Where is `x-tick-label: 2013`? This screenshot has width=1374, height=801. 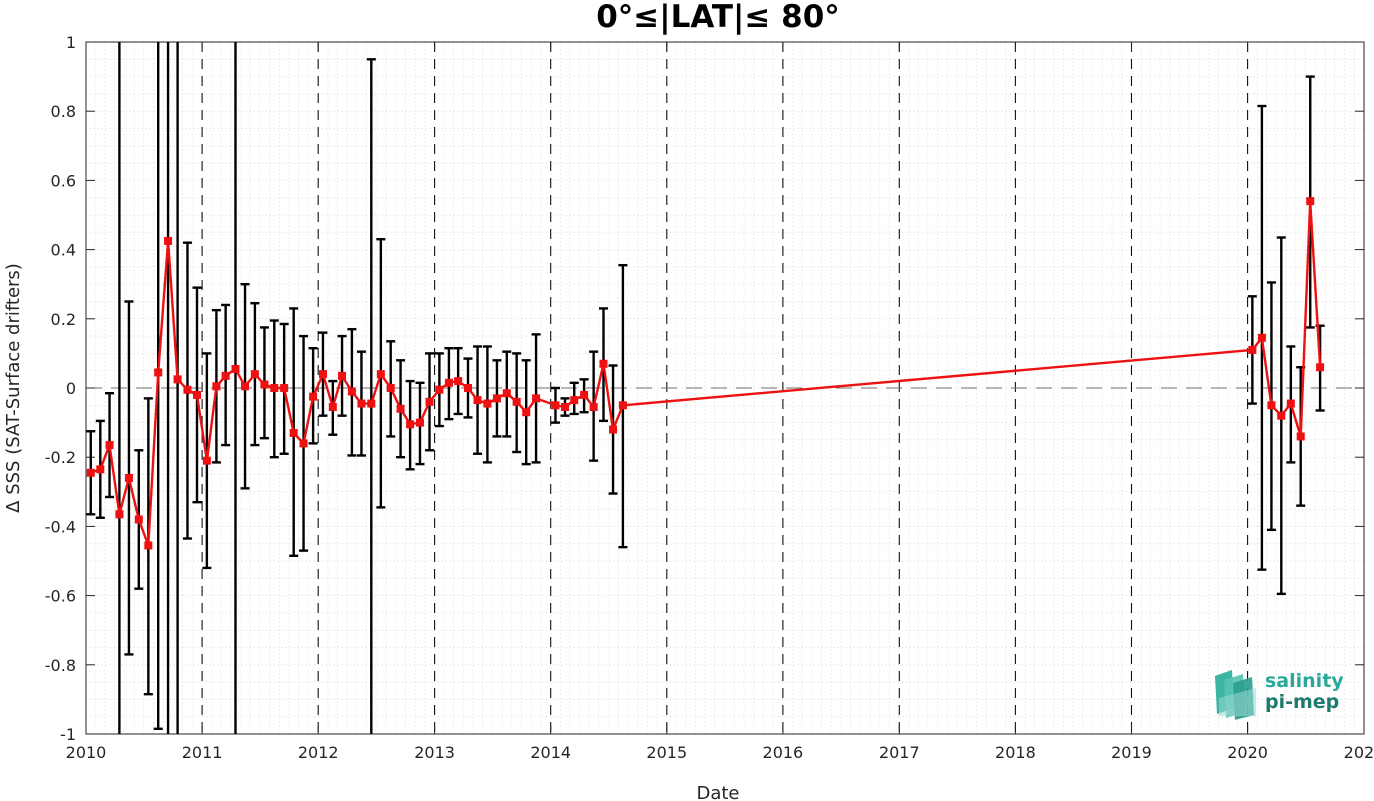 x-tick-label: 2013 is located at coordinates (434, 752).